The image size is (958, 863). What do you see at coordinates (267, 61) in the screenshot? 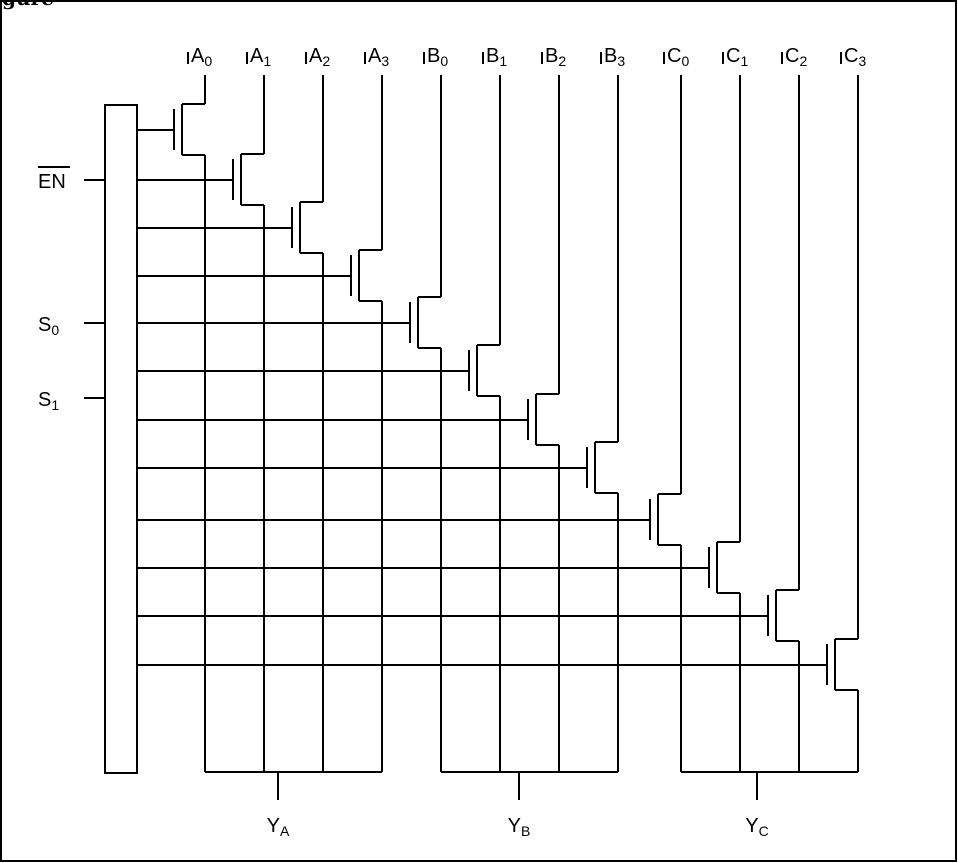
I see `input-label-a1-subscript: 1` at bounding box center [267, 61].